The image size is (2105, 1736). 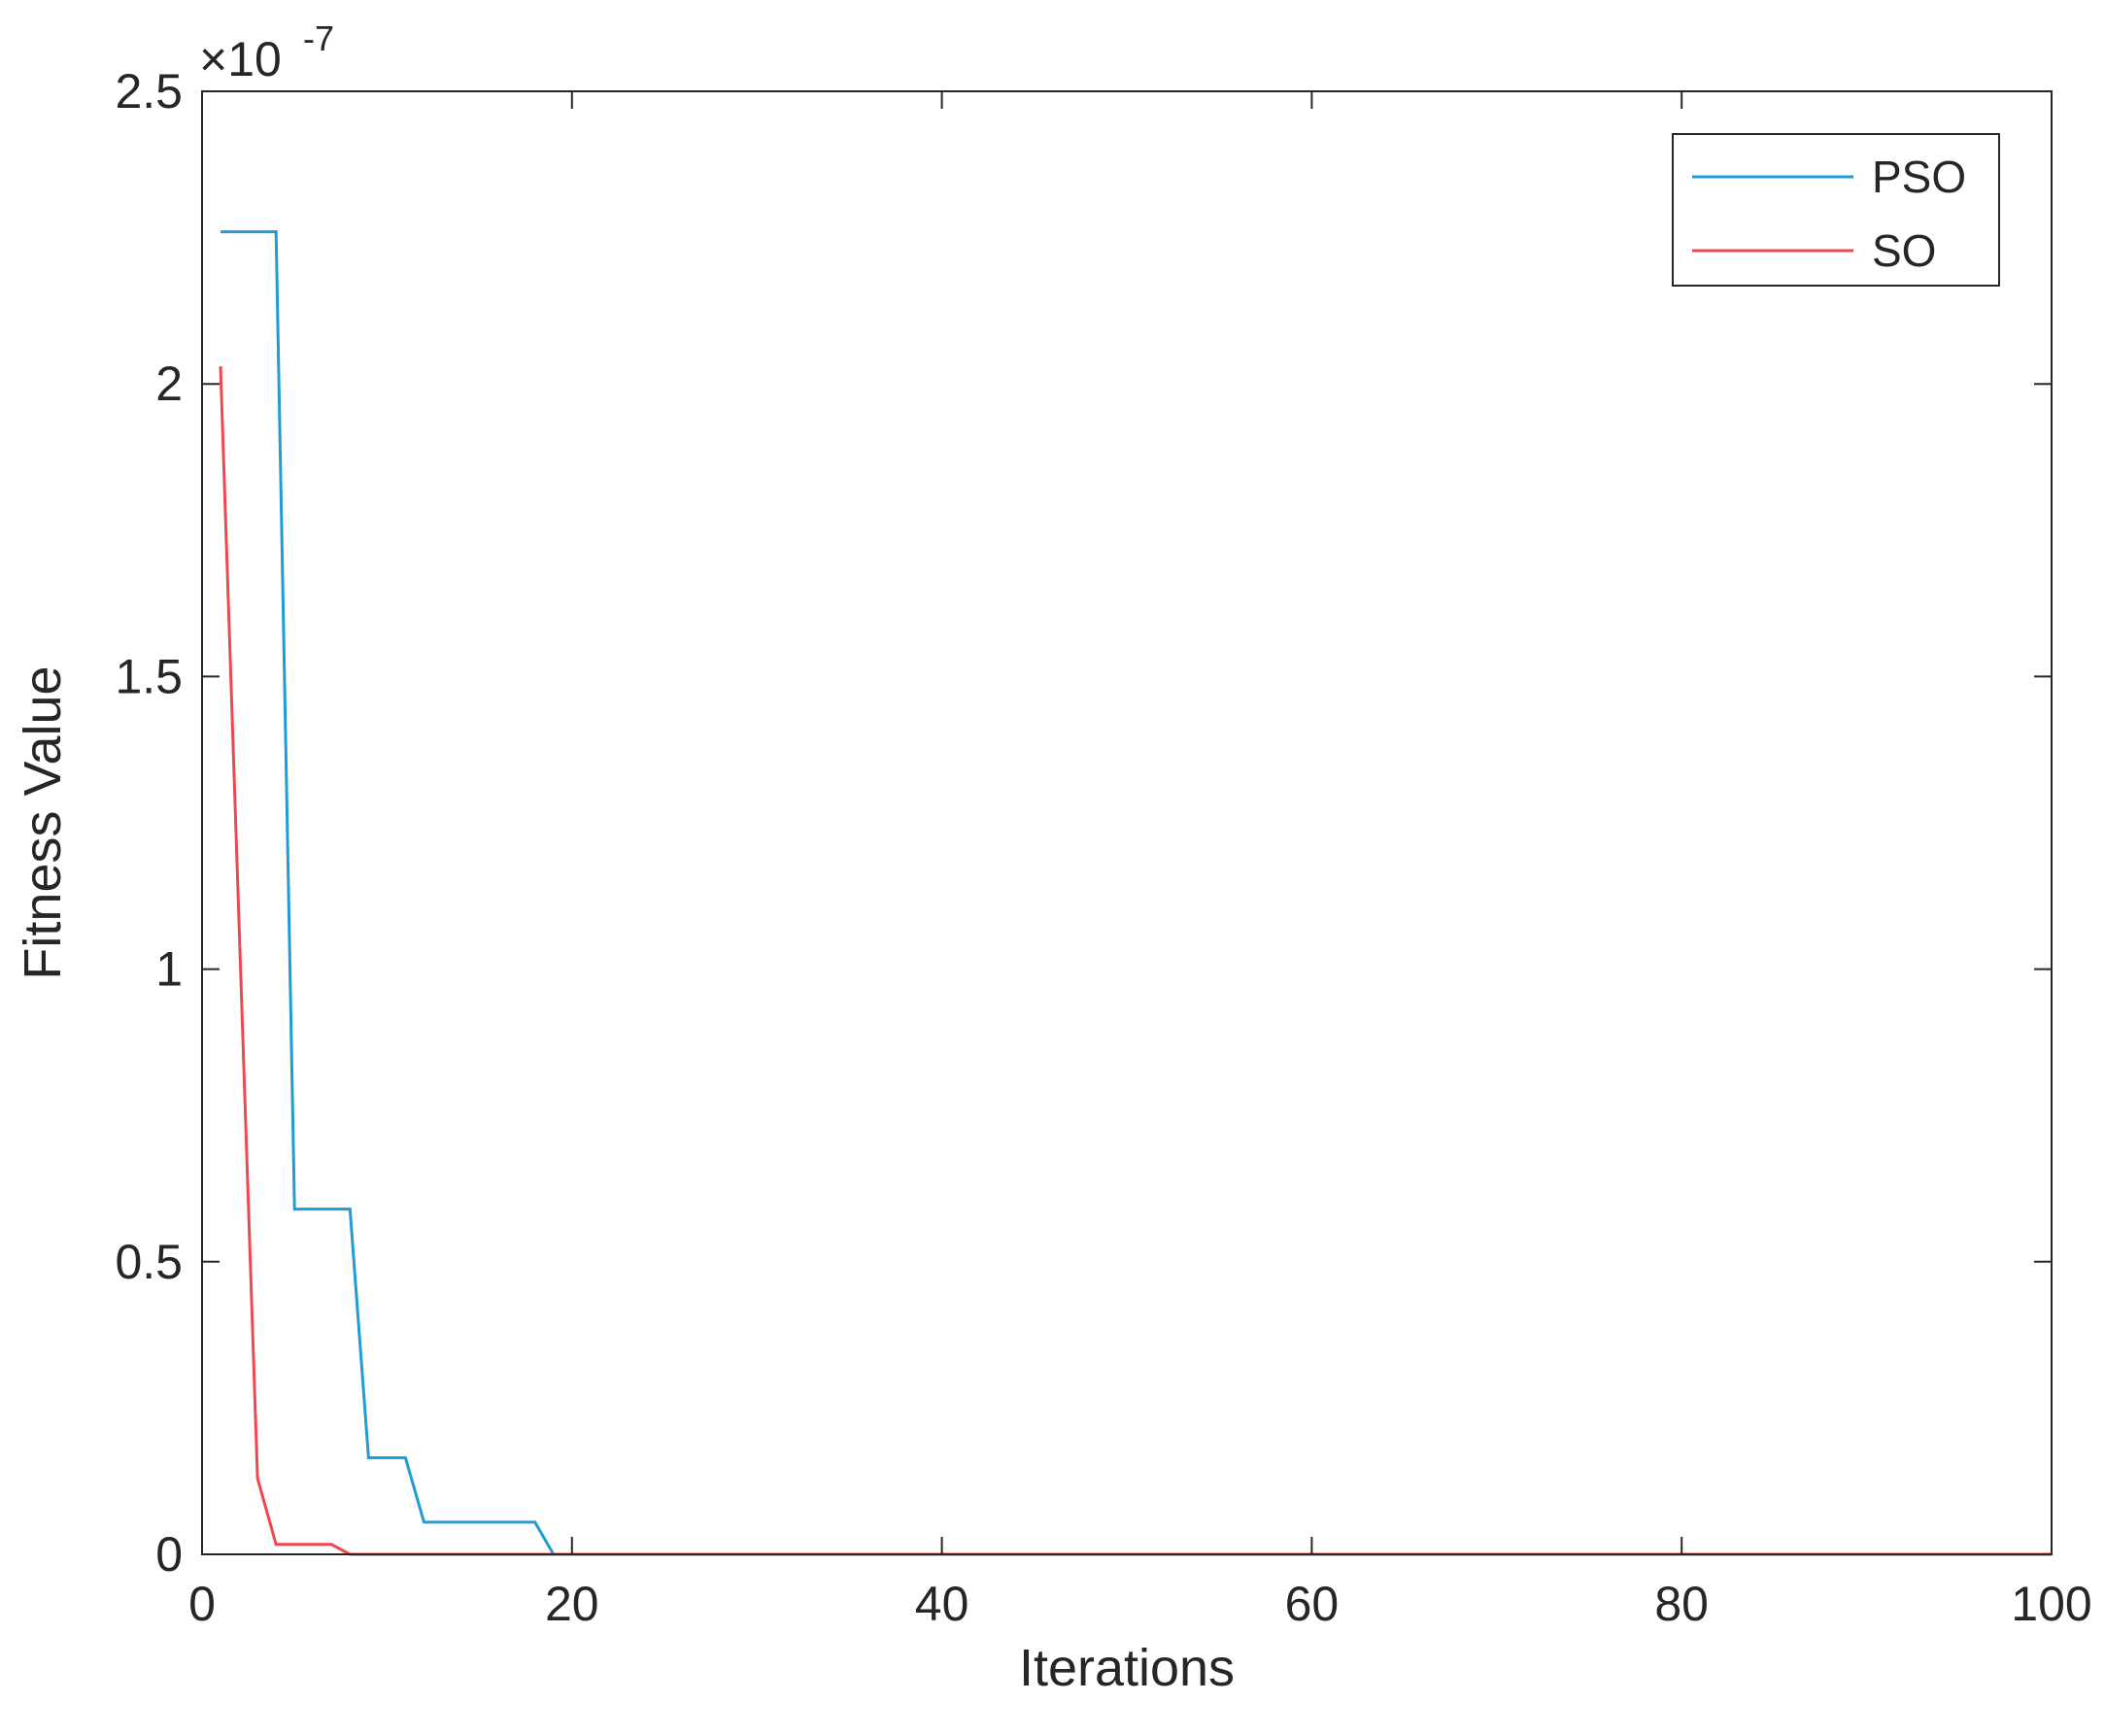 What do you see at coordinates (1312, 1604) in the screenshot?
I see `x-tick-label: 60` at bounding box center [1312, 1604].